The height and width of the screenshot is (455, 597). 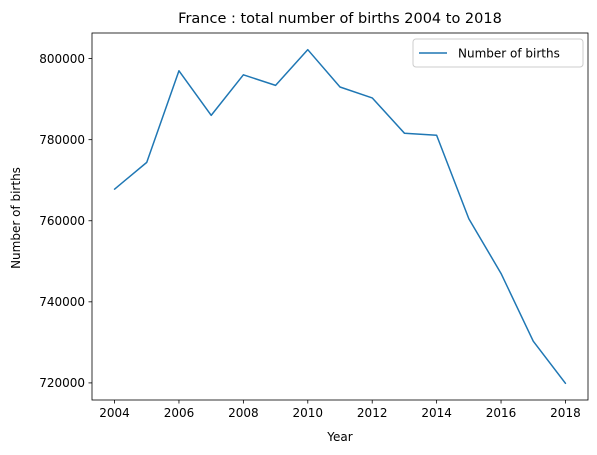 What do you see at coordinates (62, 302) in the screenshot?
I see `y-tick-label: 740000` at bounding box center [62, 302].